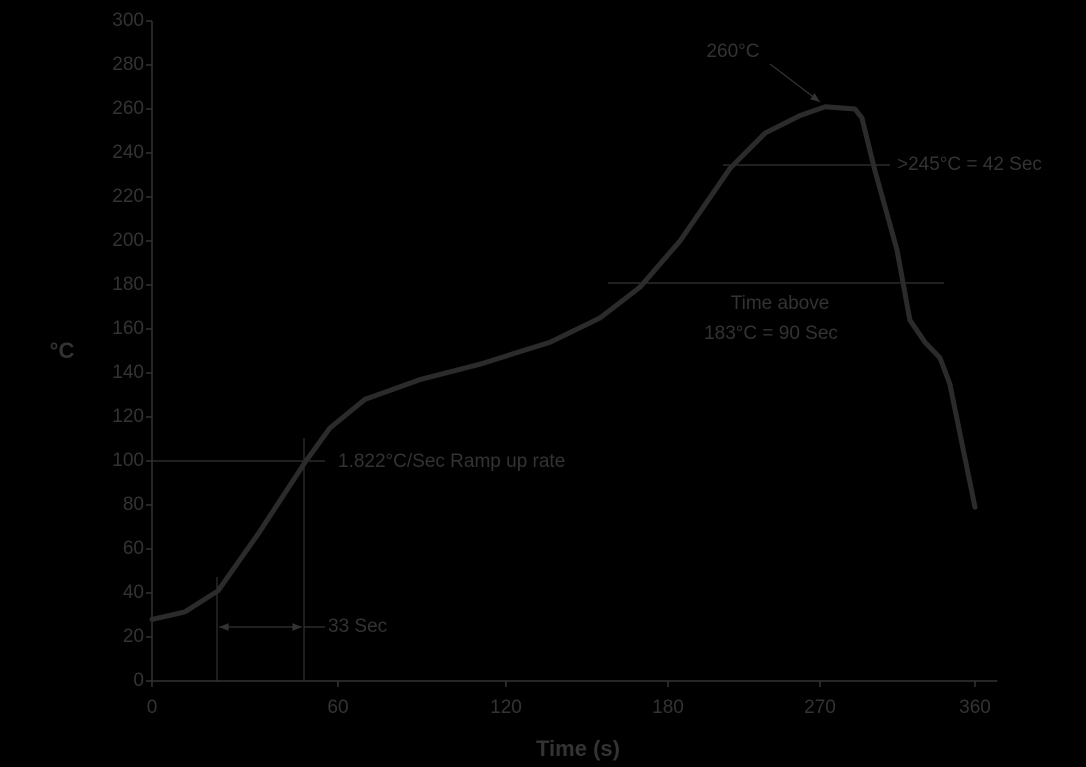 The image size is (1086, 767). Describe the element at coordinates (128, 20) in the screenshot. I see `y-tick-label: 300` at that location.